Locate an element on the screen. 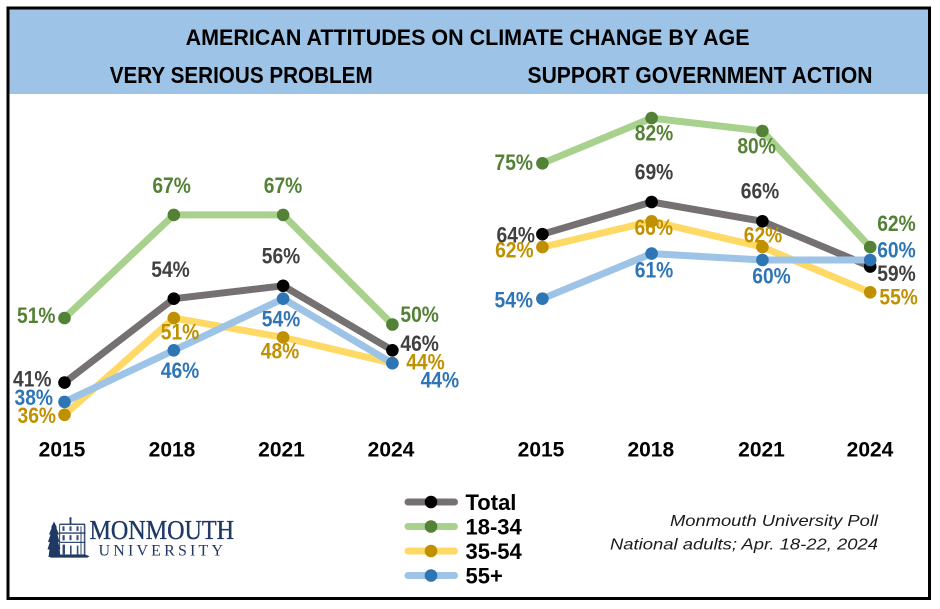 The image size is (940, 609). svg-text: 75% is located at coordinates (514, 162).